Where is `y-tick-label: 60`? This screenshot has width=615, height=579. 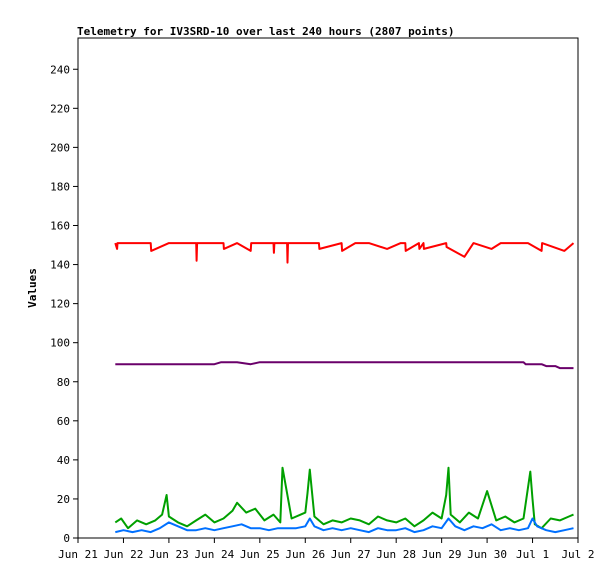
y-tick-label: 60 is located at coordinates (63, 421).